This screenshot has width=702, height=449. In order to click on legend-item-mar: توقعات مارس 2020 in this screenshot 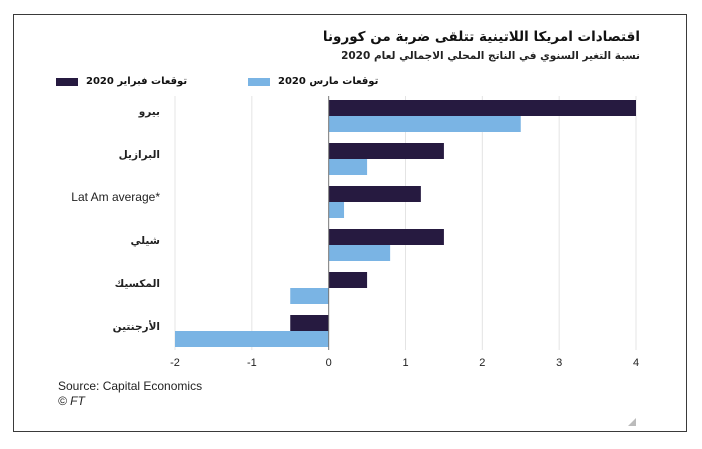, I will do `click(313, 81)`.